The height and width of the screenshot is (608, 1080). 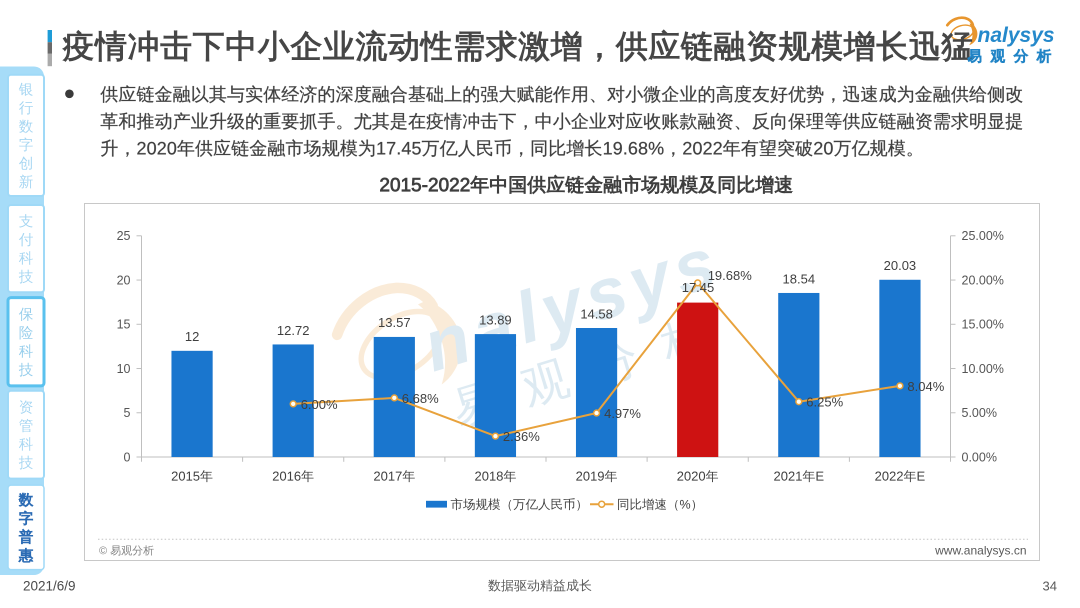 What do you see at coordinates (319, 404) in the screenshot?
I see `svg-text: 6.00%` at bounding box center [319, 404].